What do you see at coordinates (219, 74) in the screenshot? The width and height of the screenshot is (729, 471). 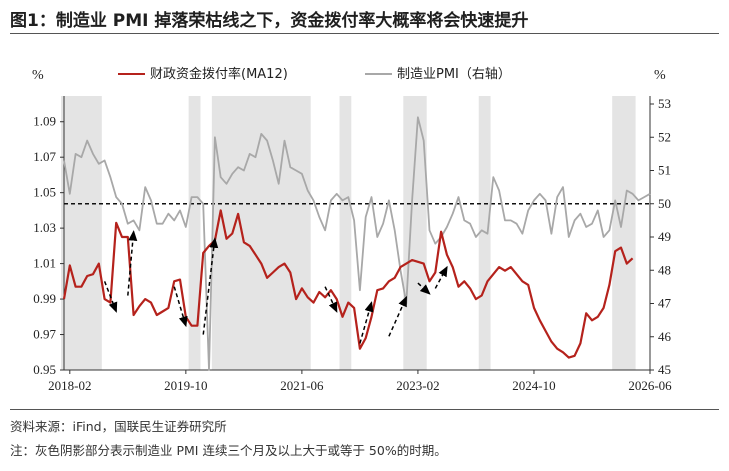 I see `legend-label-disbursement: 财政资金拨付率(MA12)` at bounding box center [219, 74].